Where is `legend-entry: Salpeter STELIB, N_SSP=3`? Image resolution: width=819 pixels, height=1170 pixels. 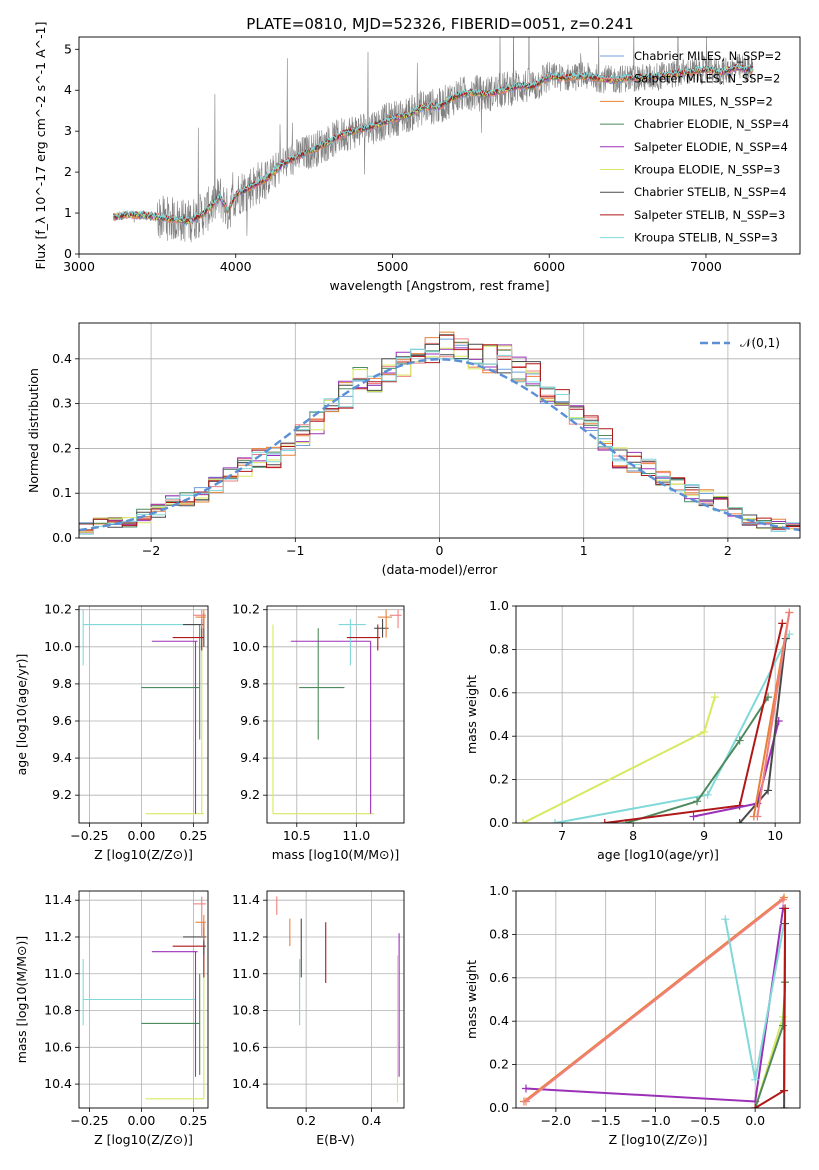 legend-entry: Salpeter STELIB, N_SSP=3 is located at coordinates (709, 215).